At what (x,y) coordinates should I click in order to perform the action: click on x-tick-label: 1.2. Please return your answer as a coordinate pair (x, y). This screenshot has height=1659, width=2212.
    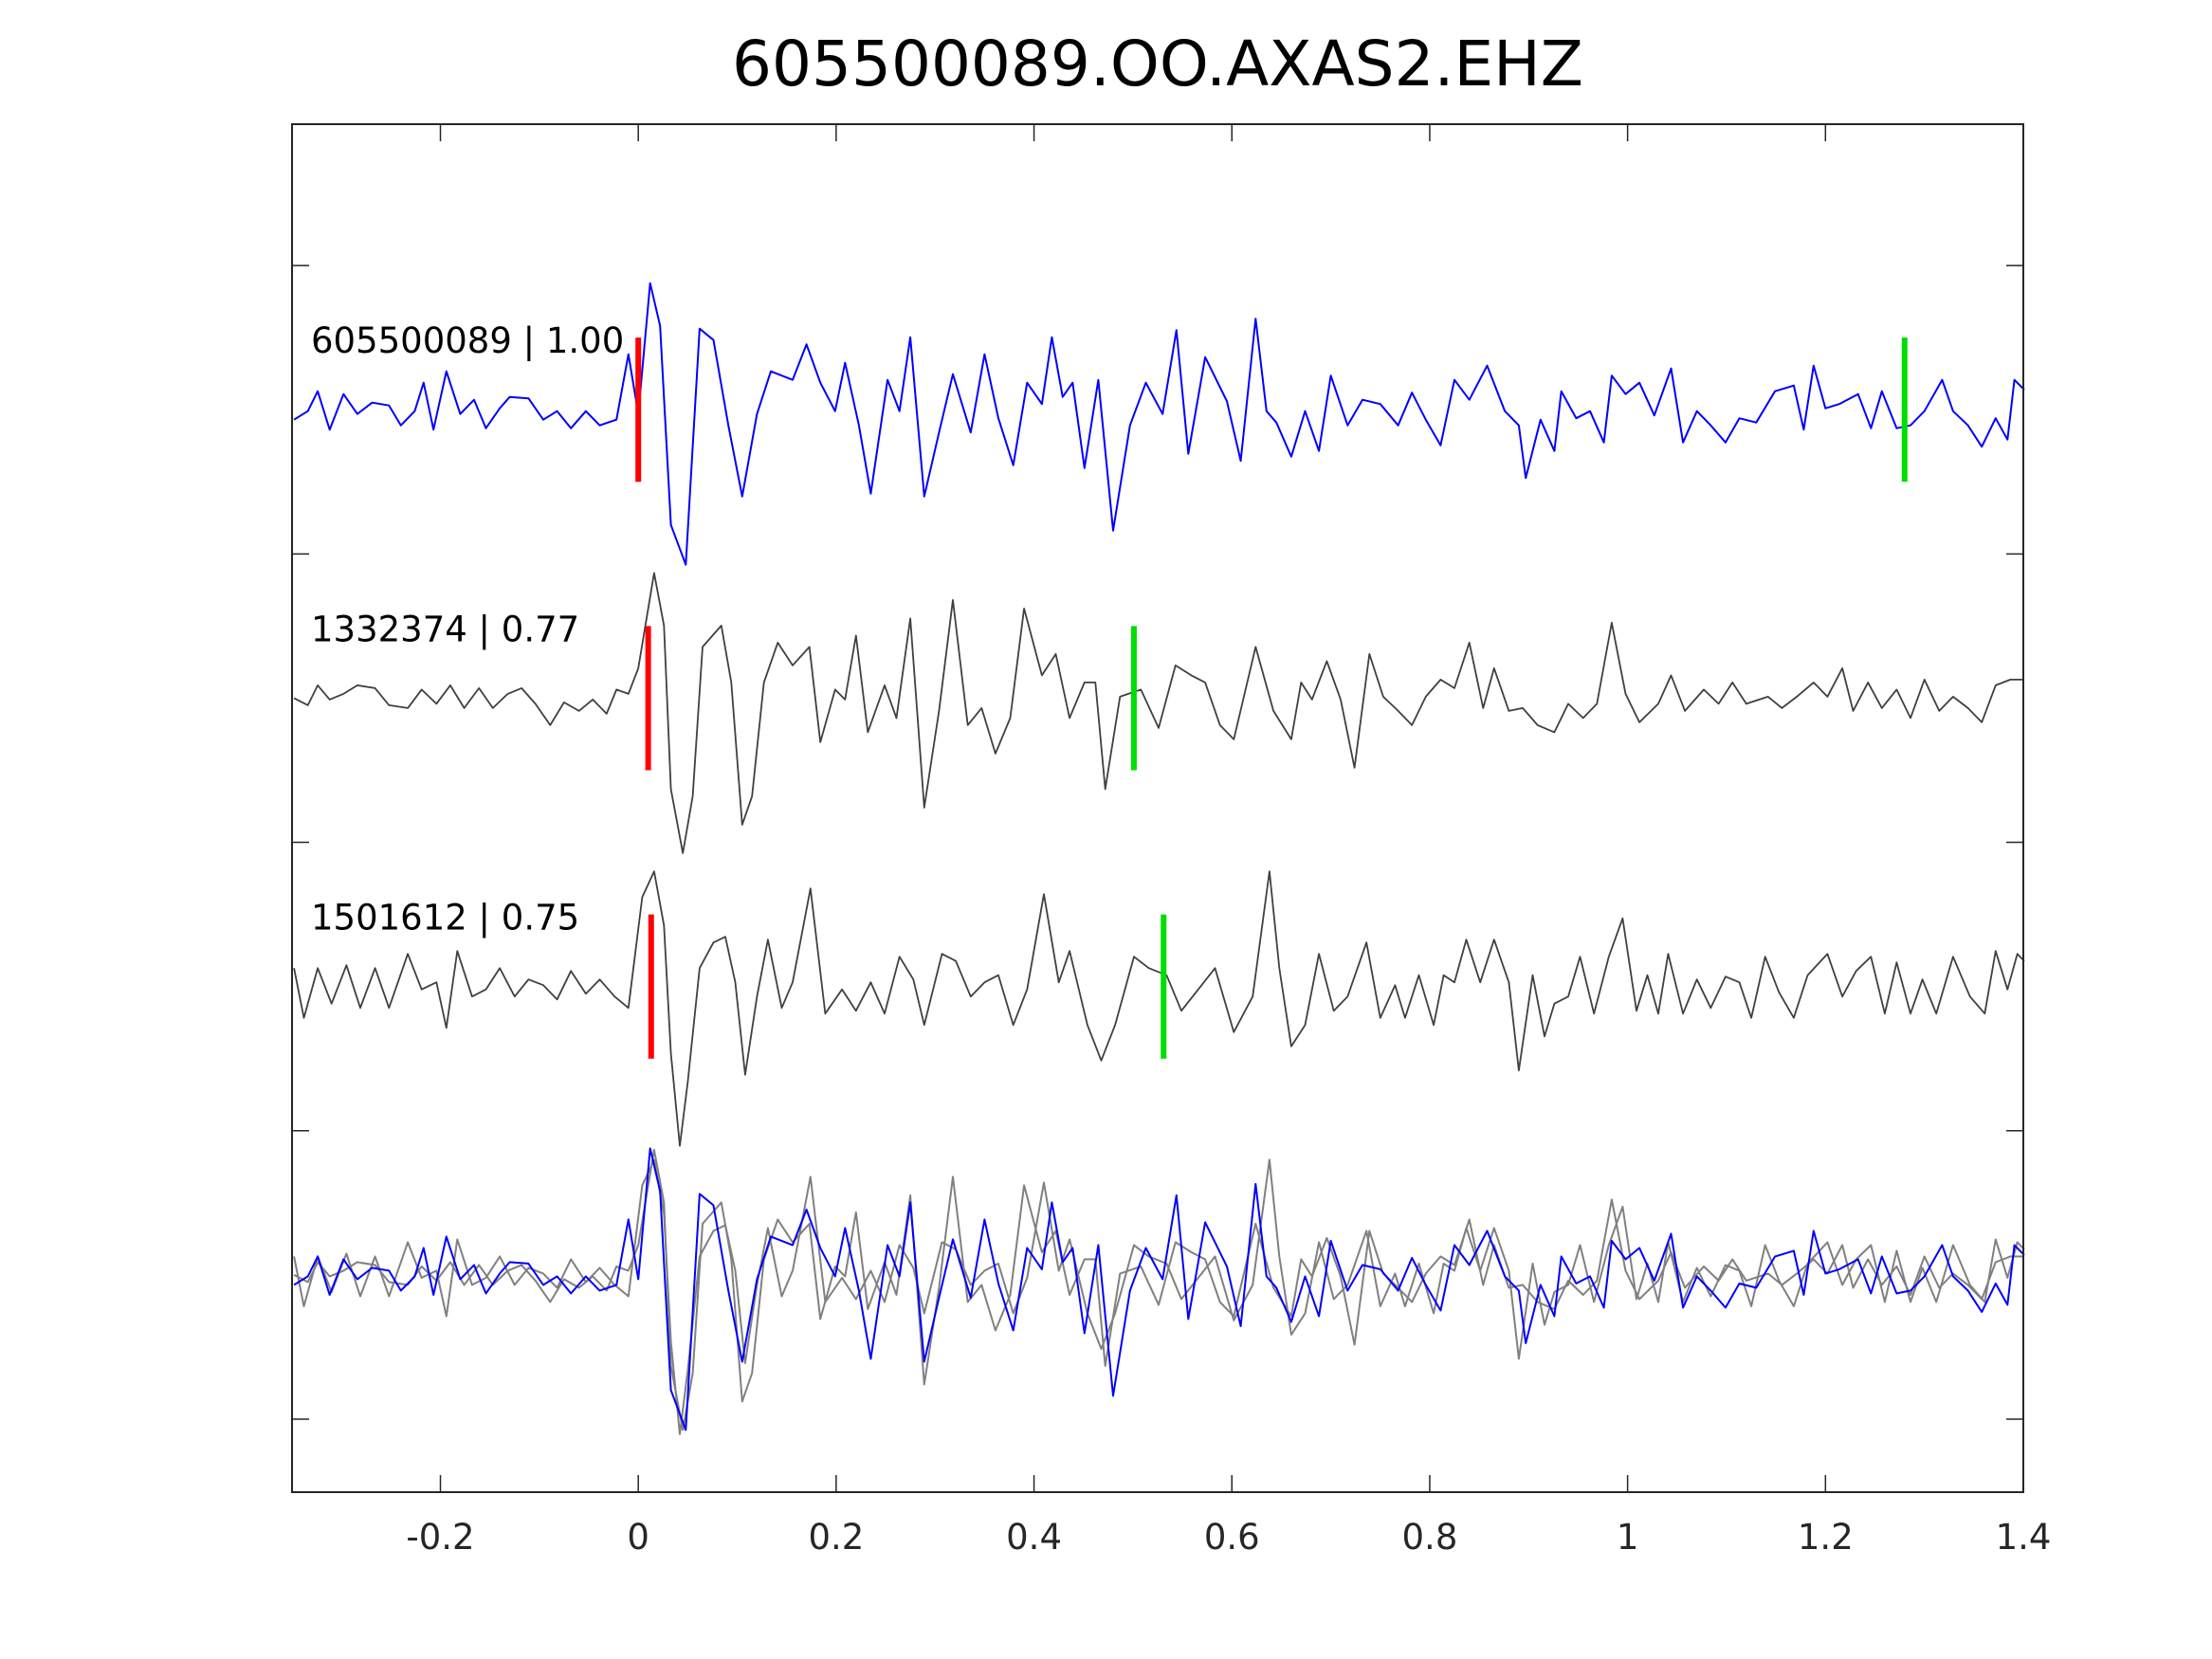
    Looking at the image, I should click on (1826, 1537).